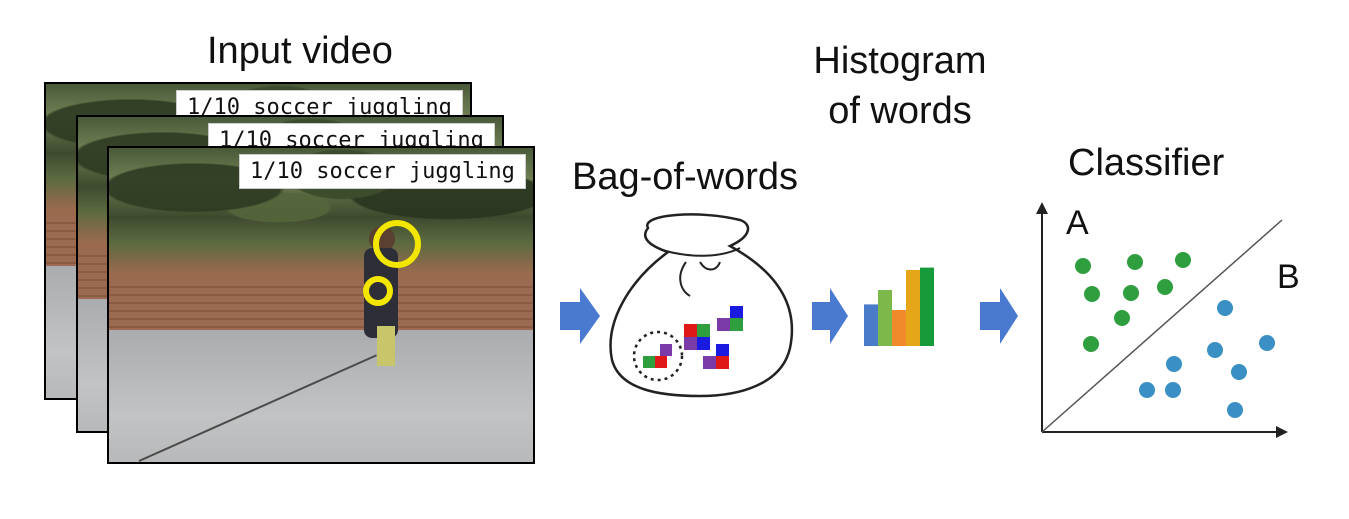  What do you see at coordinates (378, 291) in the screenshot?
I see `feature-circle-hand` at bounding box center [378, 291].